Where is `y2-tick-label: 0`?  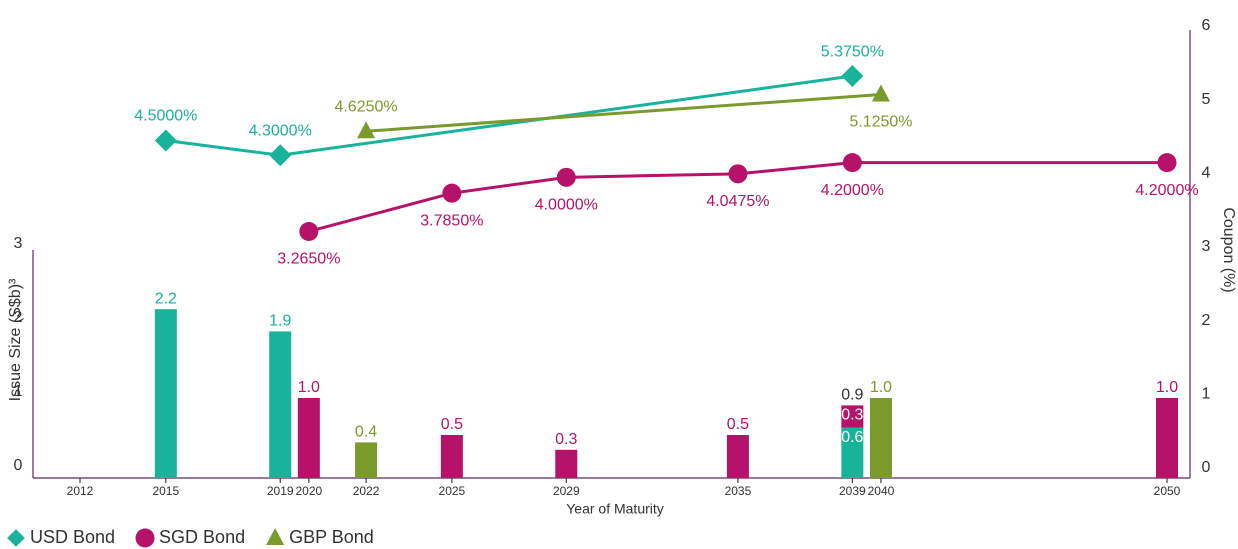 y2-tick-label: 0 is located at coordinates (1206, 467).